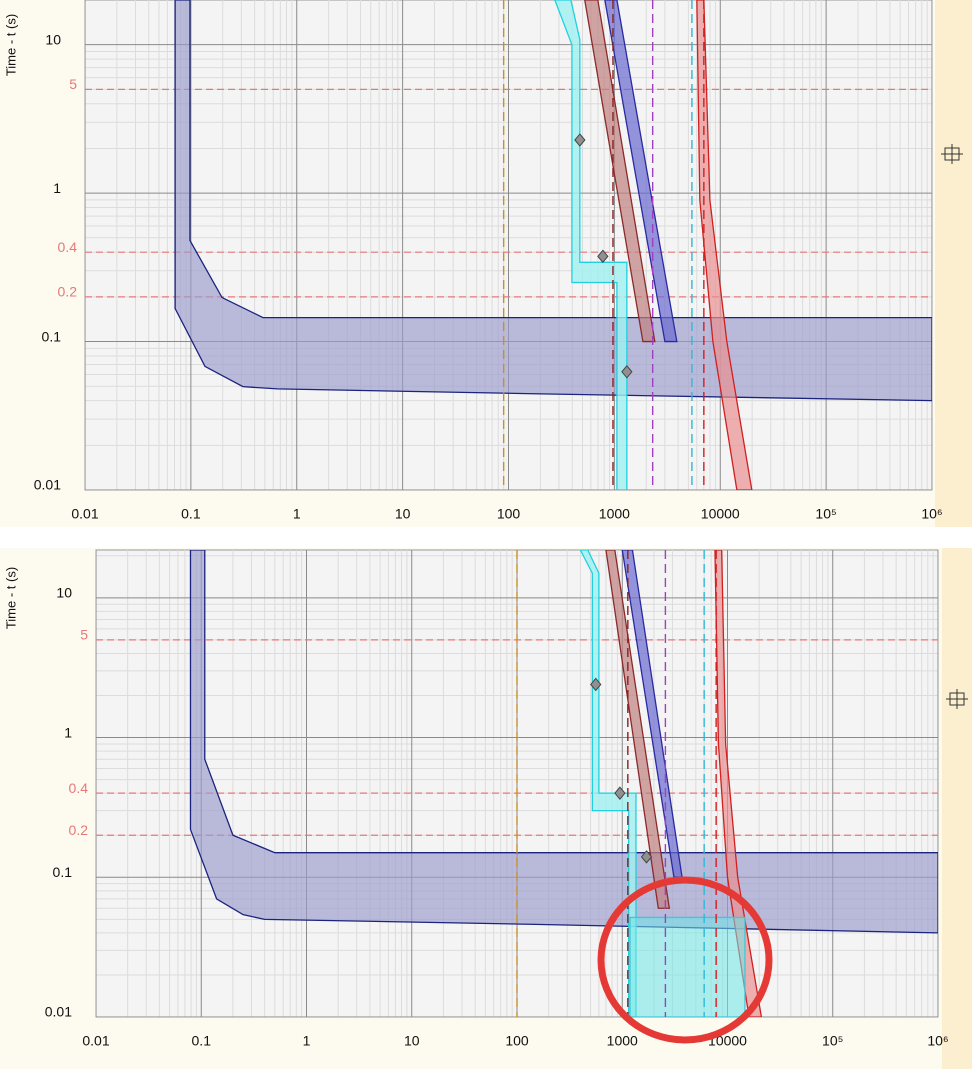  I want to click on highlight-circle, so click(685, 960).